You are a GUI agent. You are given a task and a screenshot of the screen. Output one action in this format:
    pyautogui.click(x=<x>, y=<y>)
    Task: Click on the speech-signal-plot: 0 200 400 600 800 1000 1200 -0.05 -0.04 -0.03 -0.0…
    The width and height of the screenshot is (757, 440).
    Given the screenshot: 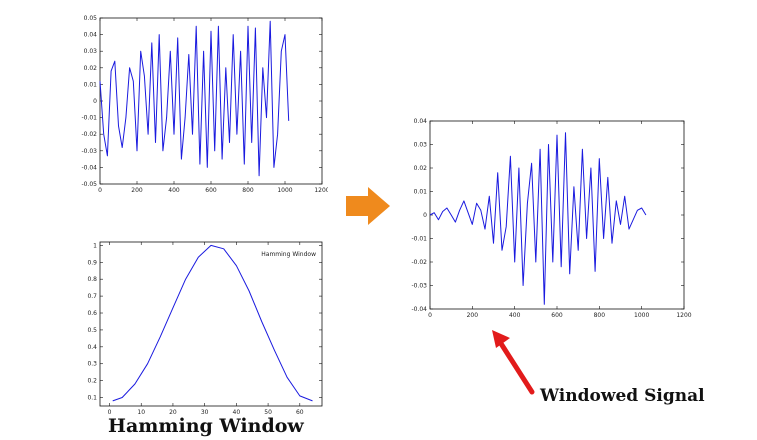 What is the action you would take?
    pyautogui.click(x=203, y=105)
    